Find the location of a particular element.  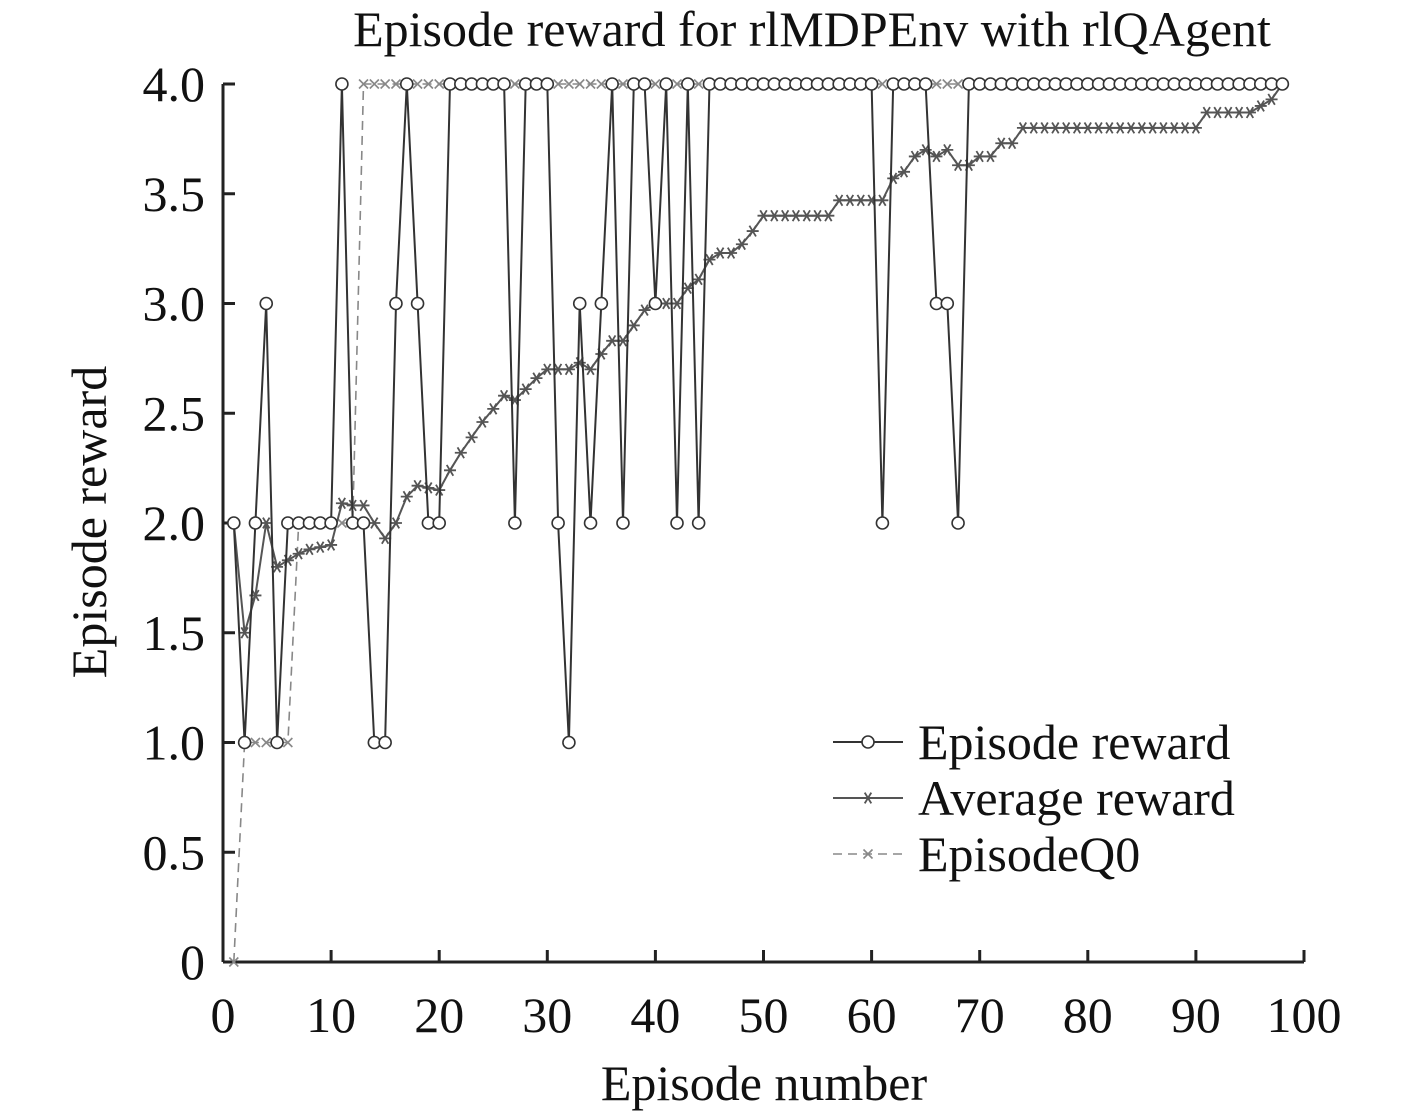

x-tick-label: 70 is located at coordinates (980, 1015).